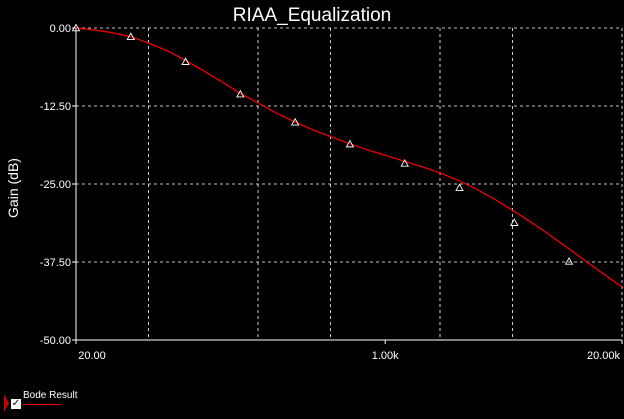  Describe the element at coordinates (312, 15) in the screenshot. I see `chart-title: RIAA_Equalization` at that location.